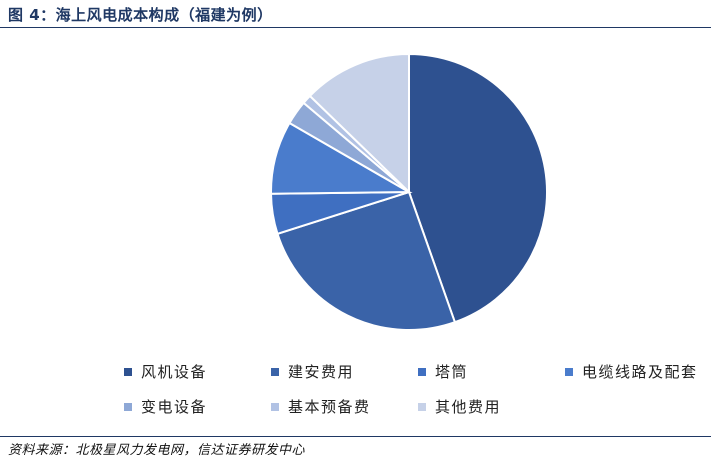  Describe the element at coordinates (478, 188) in the screenshot. I see `pie-slice-fan-equipment` at that location.